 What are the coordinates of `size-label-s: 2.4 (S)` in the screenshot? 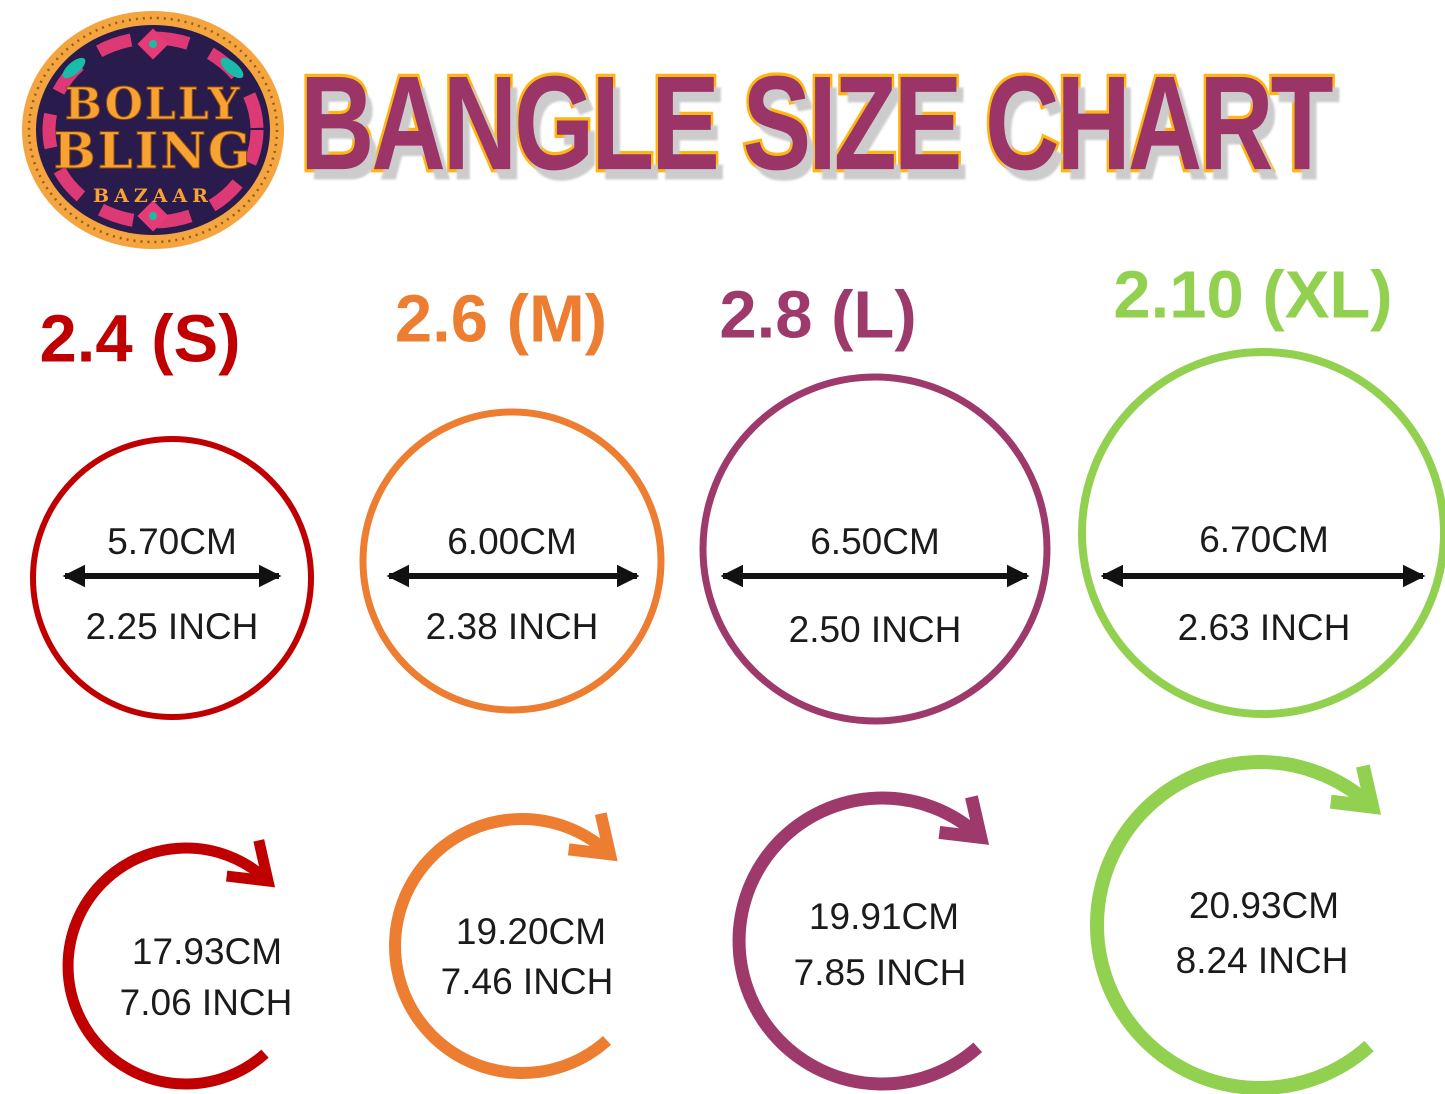 It's located at (140, 339).